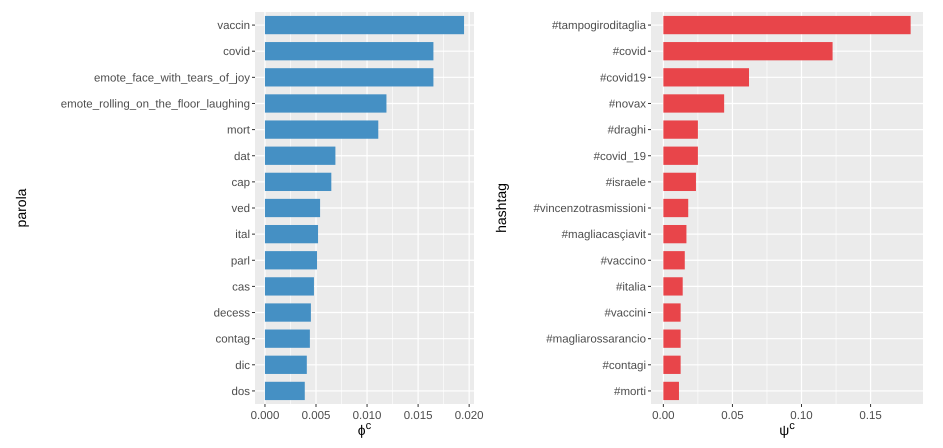 Image resolution: width=943 pixels, height=448 pixels. Describe the element at coordinates (236, 52) in the screenshot. I see `y-tick-label: covid` at that location.